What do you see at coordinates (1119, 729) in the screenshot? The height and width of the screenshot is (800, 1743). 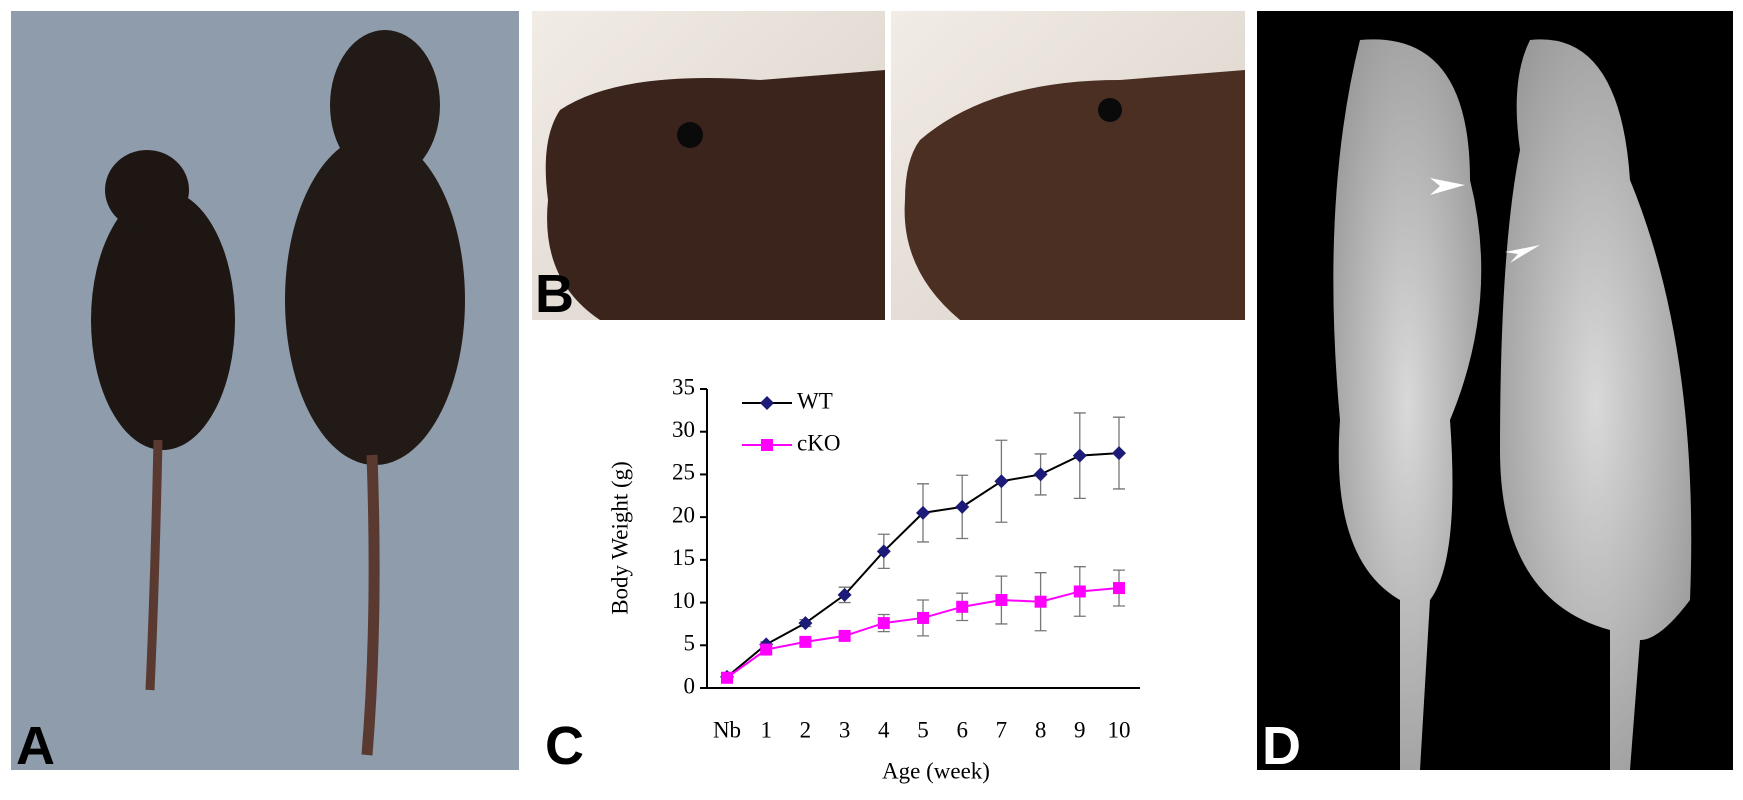 I see `x-tick-label: 10` at bounding box center [1119, 729].